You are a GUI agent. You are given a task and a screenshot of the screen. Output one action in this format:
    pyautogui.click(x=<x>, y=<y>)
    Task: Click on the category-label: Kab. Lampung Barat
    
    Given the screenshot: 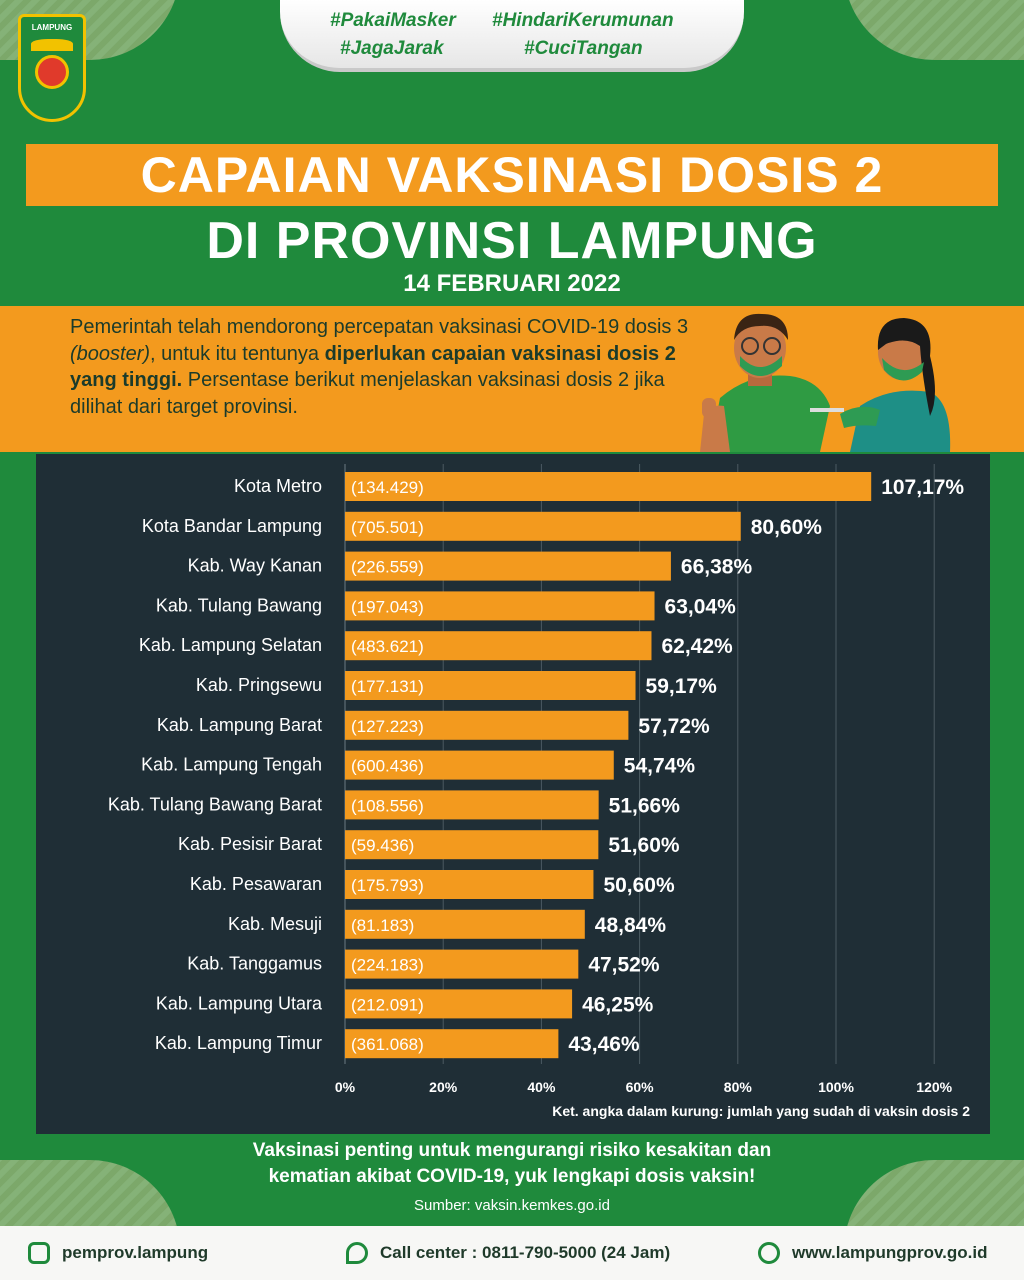 What is the action you would take?
    pyautogui.click(x=239, y=725)
    